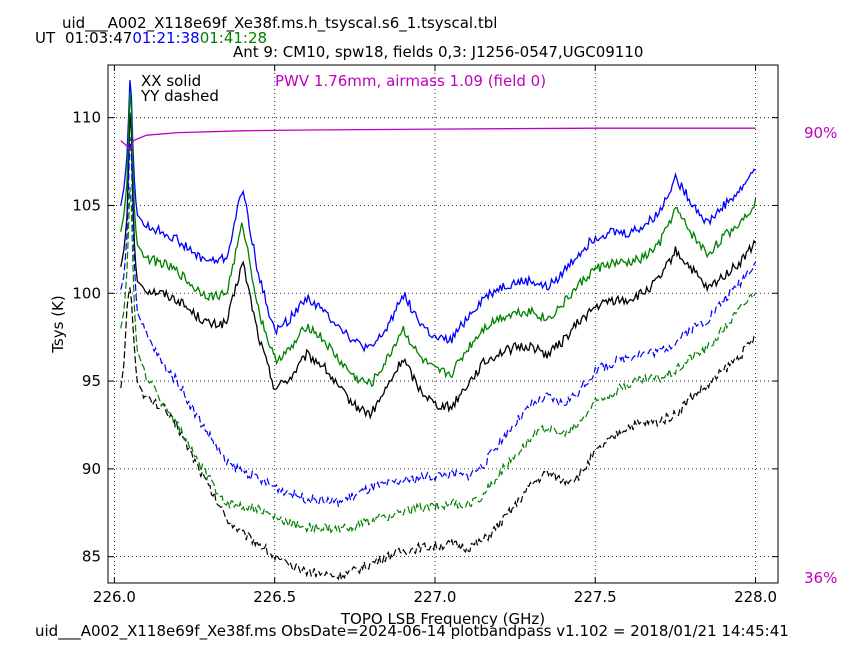 This screenshot has height=648, width=864. I want to click on x-axis-label: TOPO LSB Frequency (GHz), so click(442, 619).